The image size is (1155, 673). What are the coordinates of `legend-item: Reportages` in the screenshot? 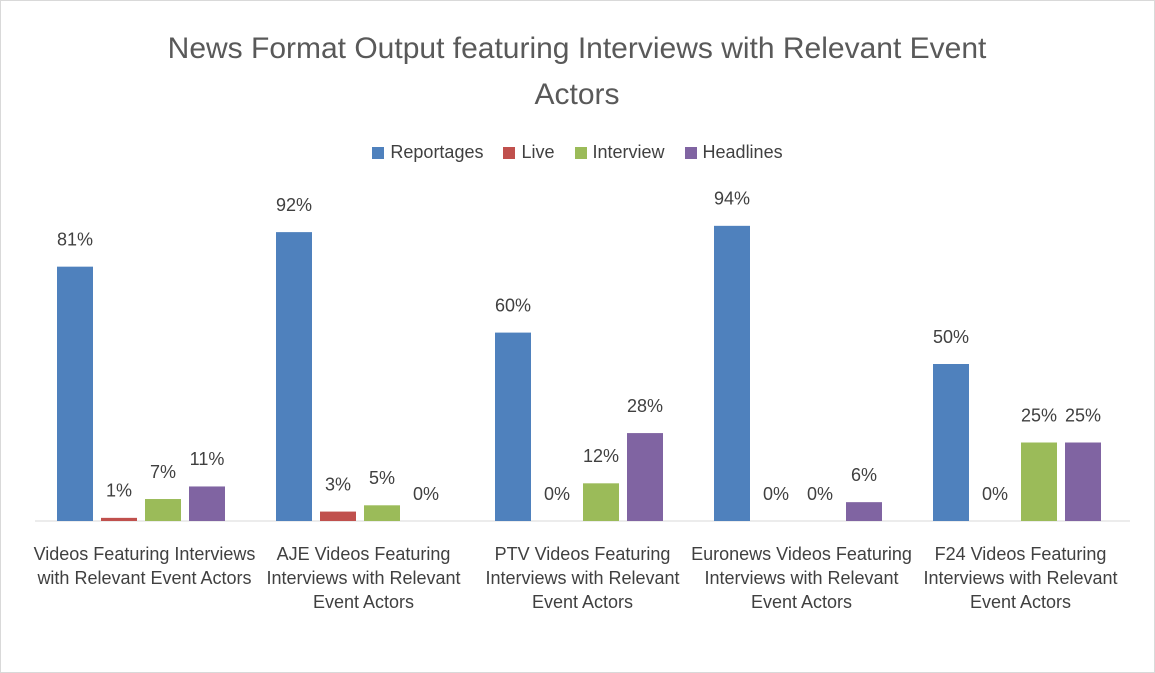 It's located at (427, 152).